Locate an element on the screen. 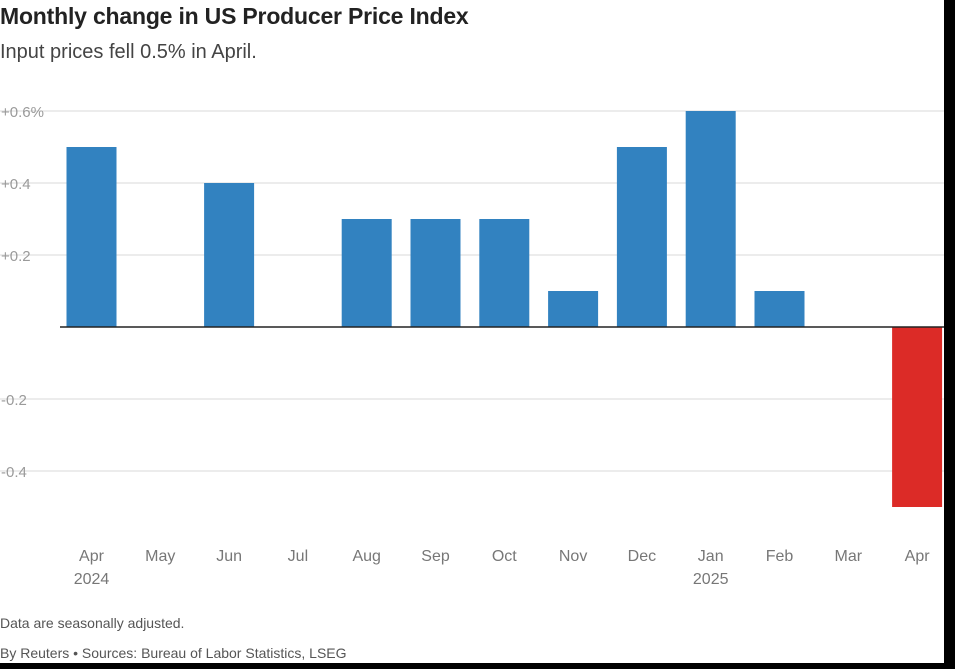  x-year-label: 2024 is located at coordinates (92, 579).